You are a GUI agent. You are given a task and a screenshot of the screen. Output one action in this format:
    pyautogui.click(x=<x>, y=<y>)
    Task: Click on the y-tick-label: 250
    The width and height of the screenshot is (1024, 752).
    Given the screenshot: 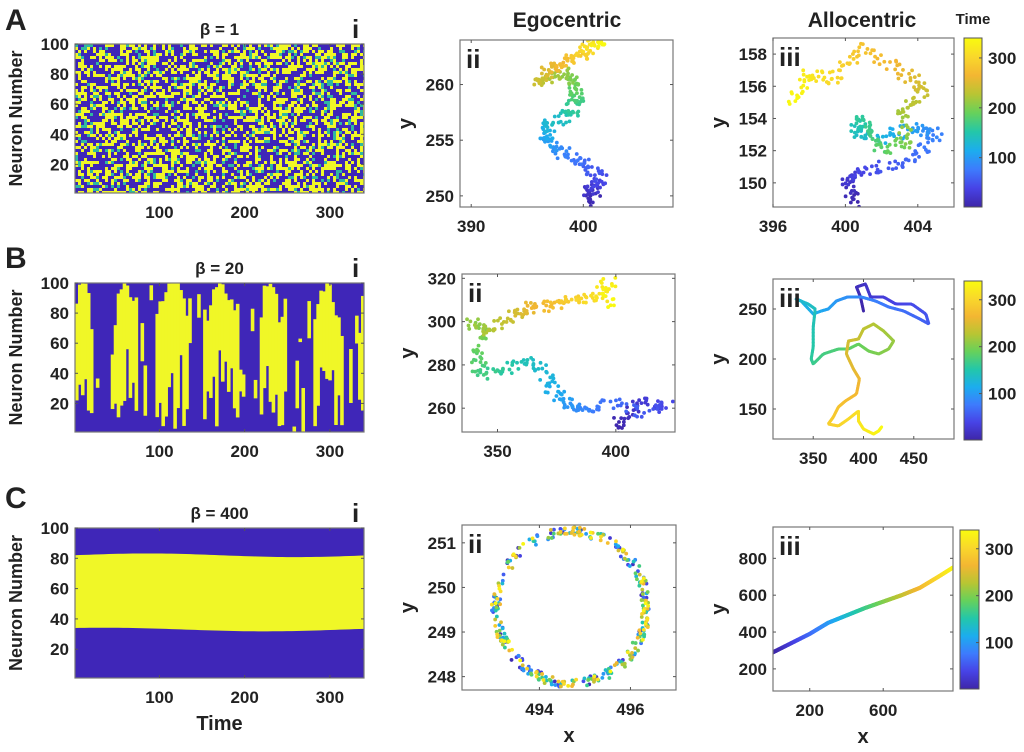 What is the action you would take?
    pyautogui.click(x=753, y=309)
    